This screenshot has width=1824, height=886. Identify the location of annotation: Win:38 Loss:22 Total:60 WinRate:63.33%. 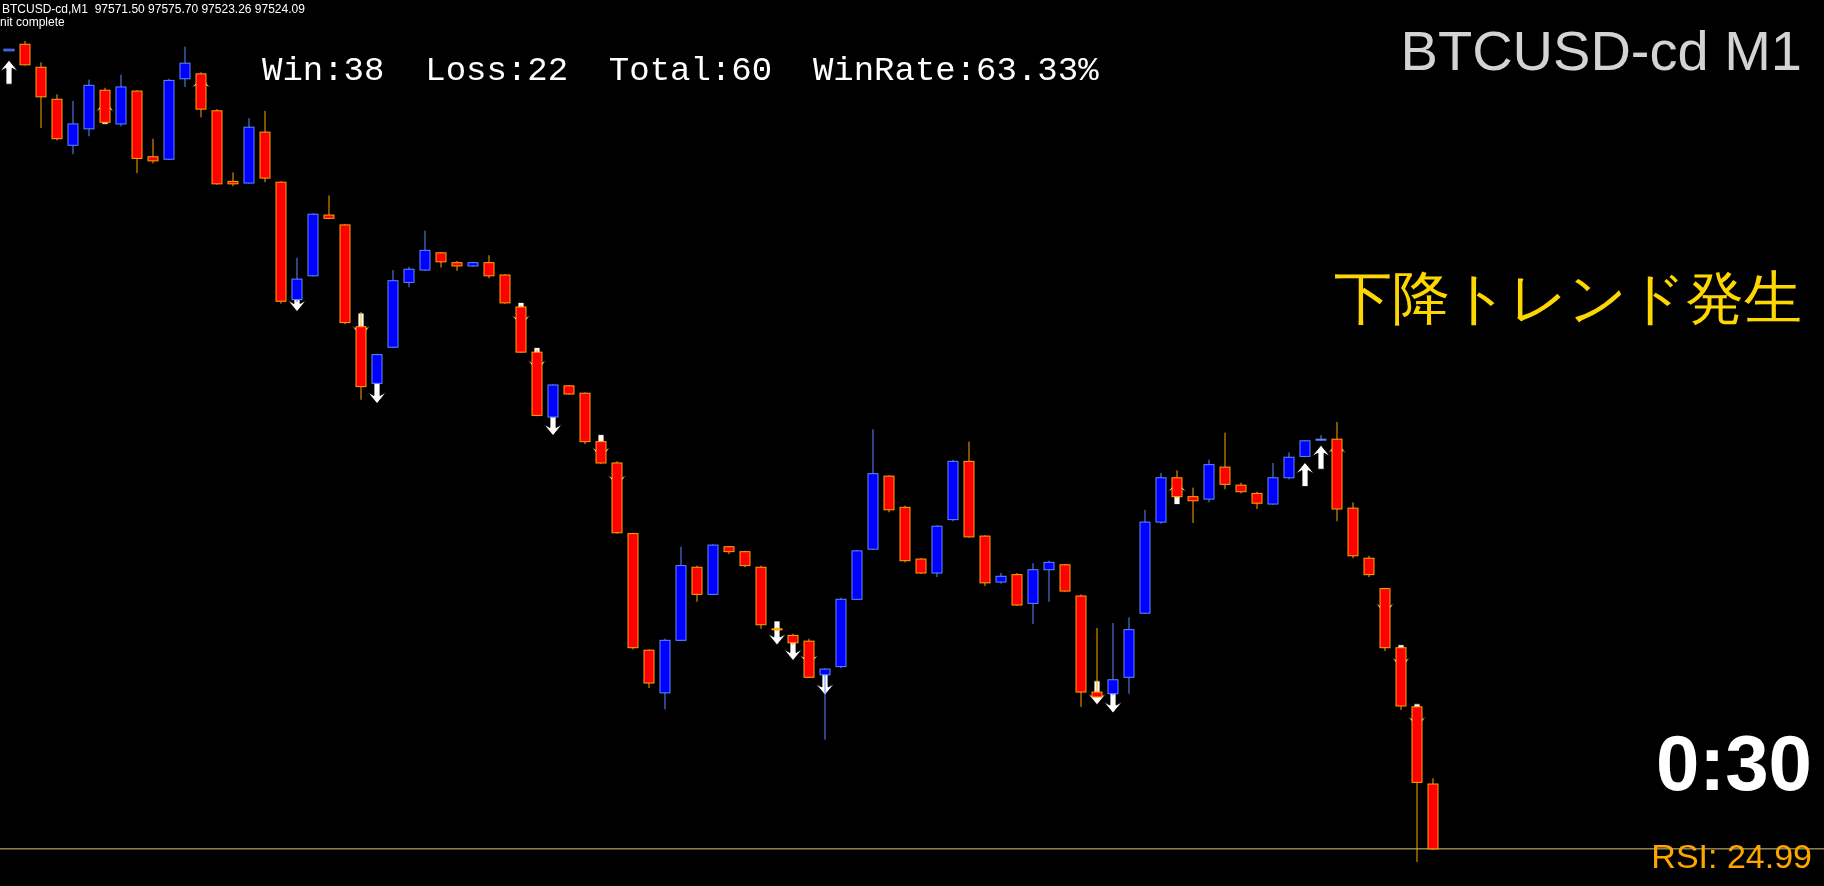
(680, 71).